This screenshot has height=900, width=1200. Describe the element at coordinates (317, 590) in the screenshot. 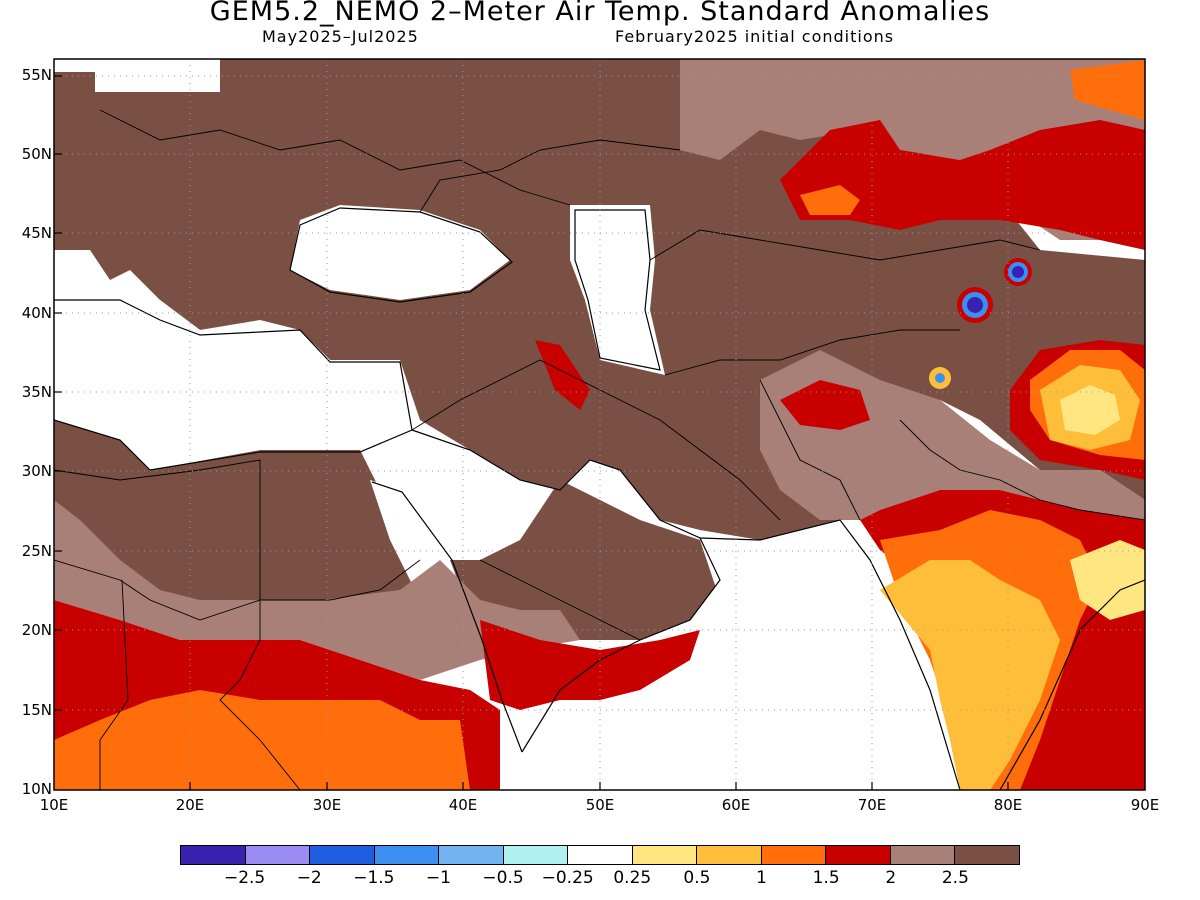

I see `anomaly-region-light-brown-africa` at that location.